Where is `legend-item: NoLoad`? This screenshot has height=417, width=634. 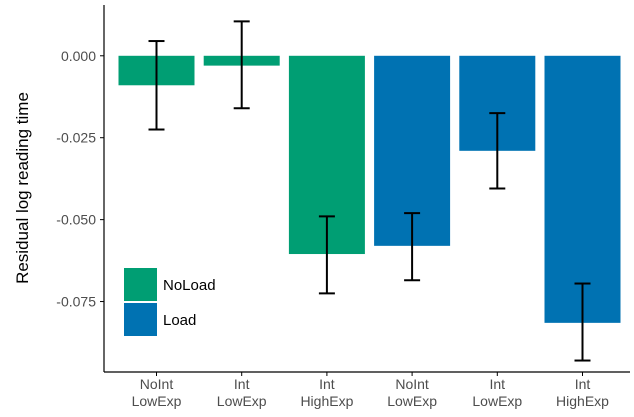 legend-item: NoLoad is located at coordinates (170, 284).